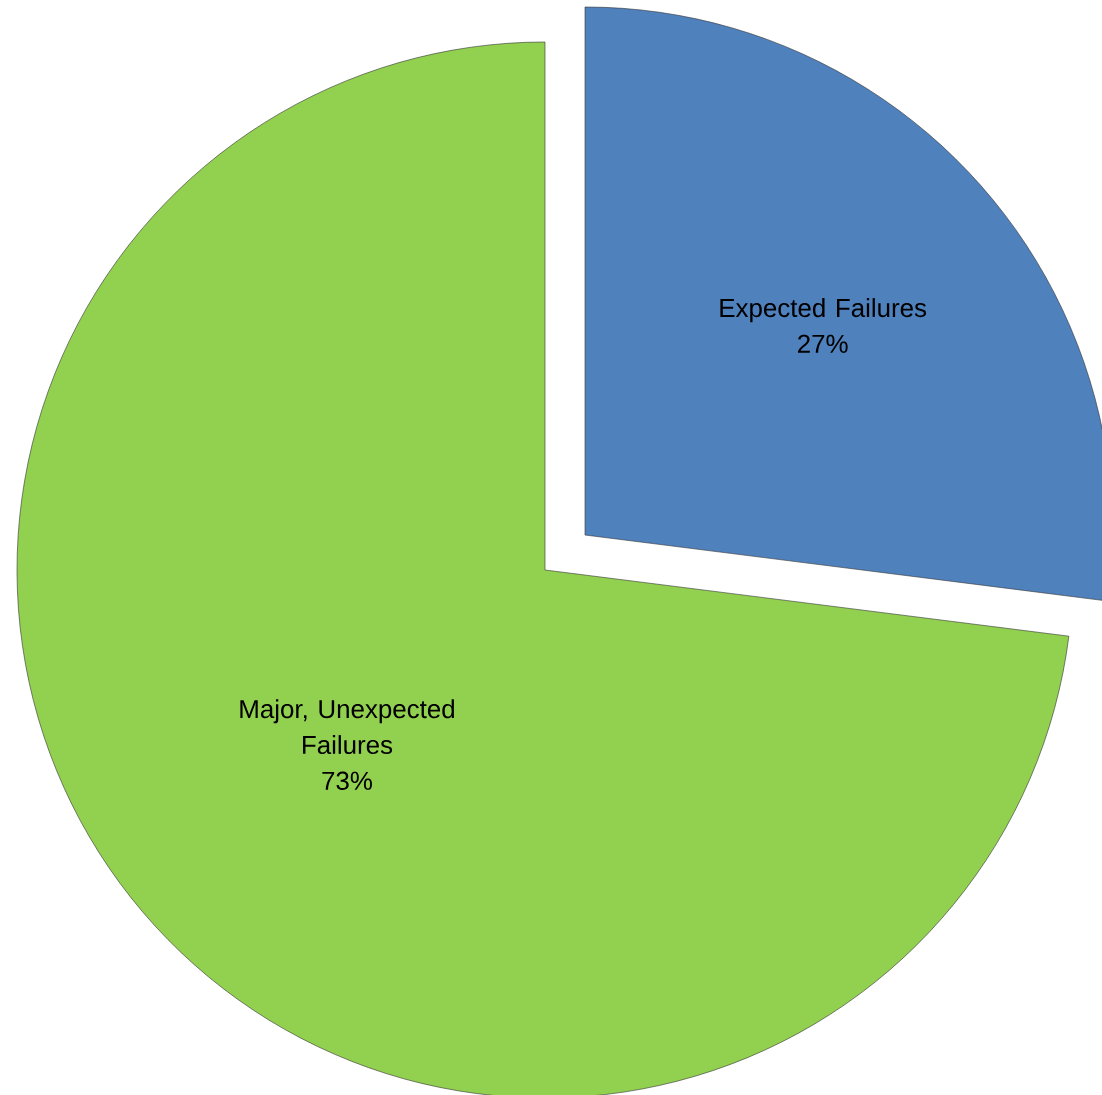  What do you see at coordinates (823, 343) in the screenshot?
I see `data-label: 27%` at bounding box center [823, 343].